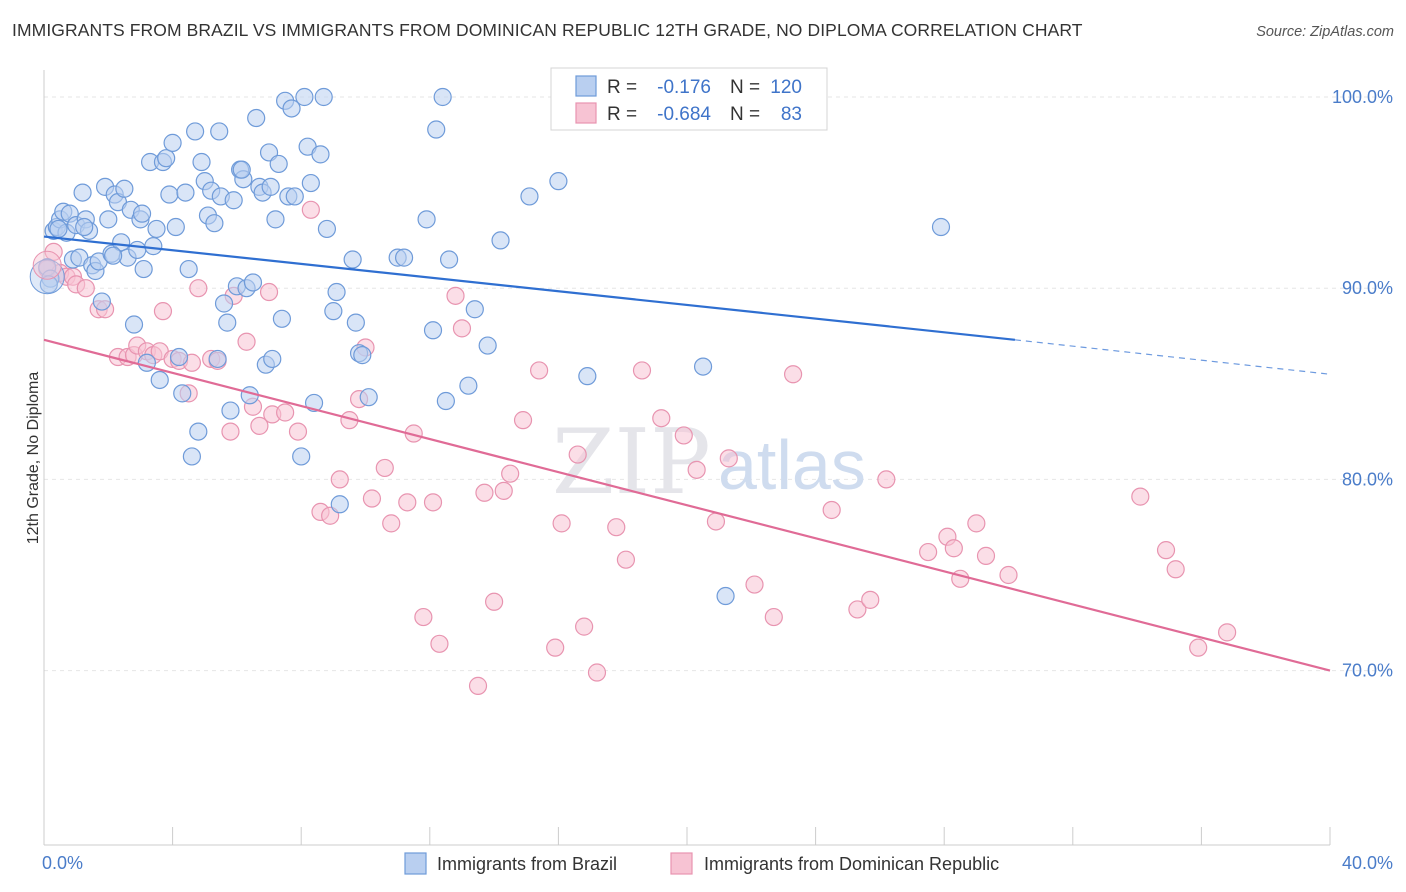 The image size is (1406, 892). I want to click on legend-n-label-2: N =, so click(745, 114).